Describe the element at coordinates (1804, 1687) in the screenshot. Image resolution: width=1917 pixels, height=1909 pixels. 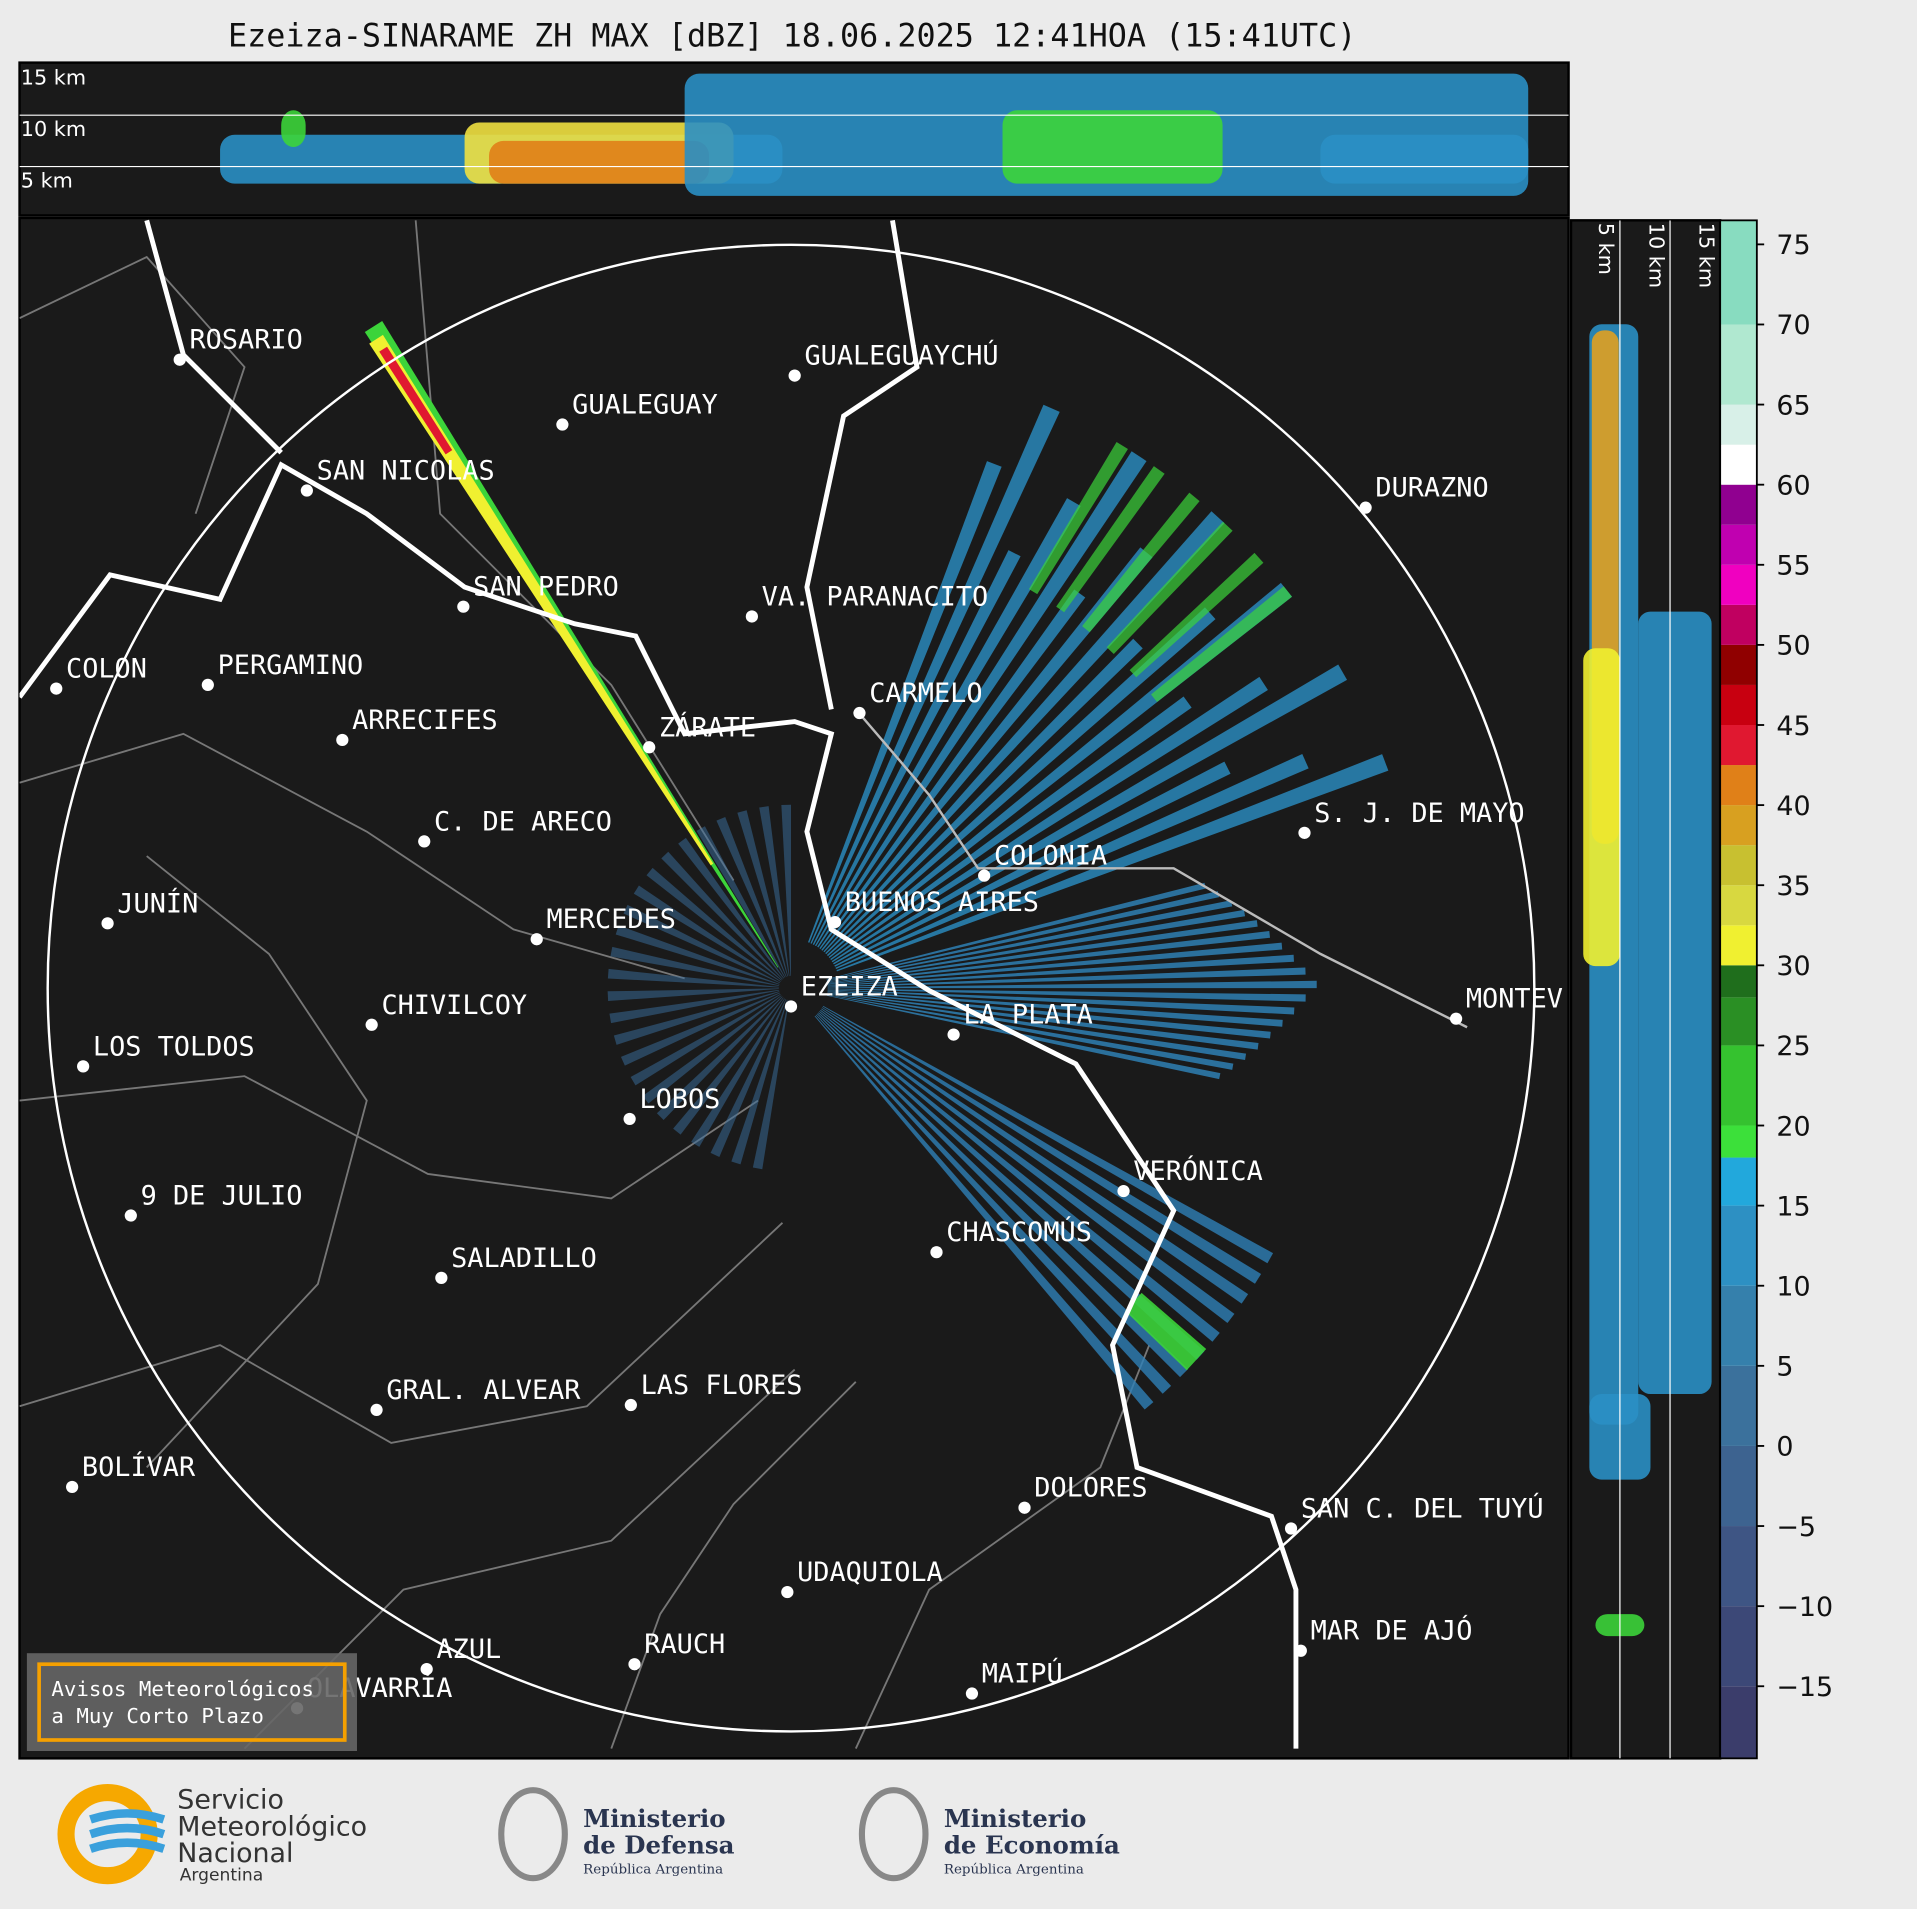
I see `tick-label: −15` at that location.